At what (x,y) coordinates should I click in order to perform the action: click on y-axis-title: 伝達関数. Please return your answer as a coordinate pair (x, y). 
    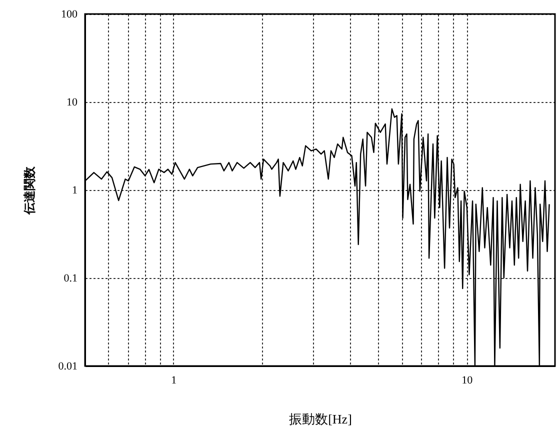
    Looking at the image, I should click on (29, 191).